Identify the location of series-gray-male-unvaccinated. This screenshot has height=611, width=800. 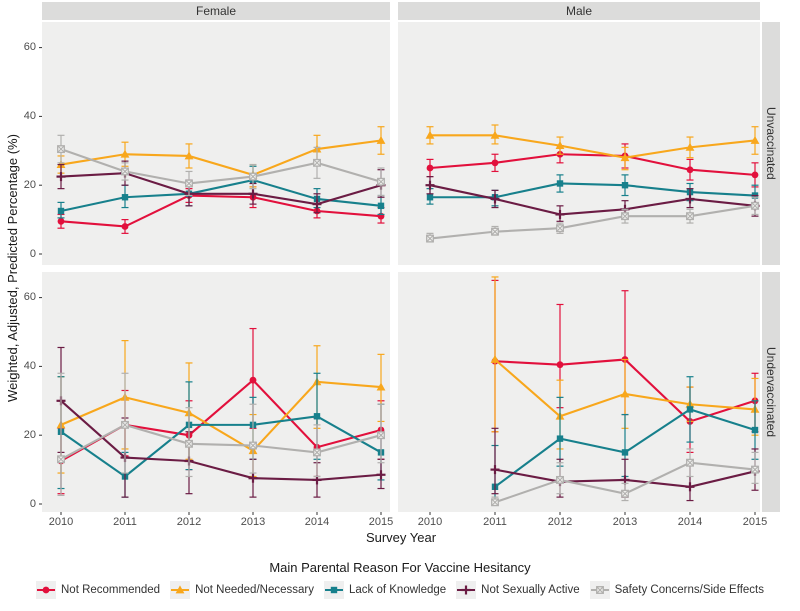
(592, 219).